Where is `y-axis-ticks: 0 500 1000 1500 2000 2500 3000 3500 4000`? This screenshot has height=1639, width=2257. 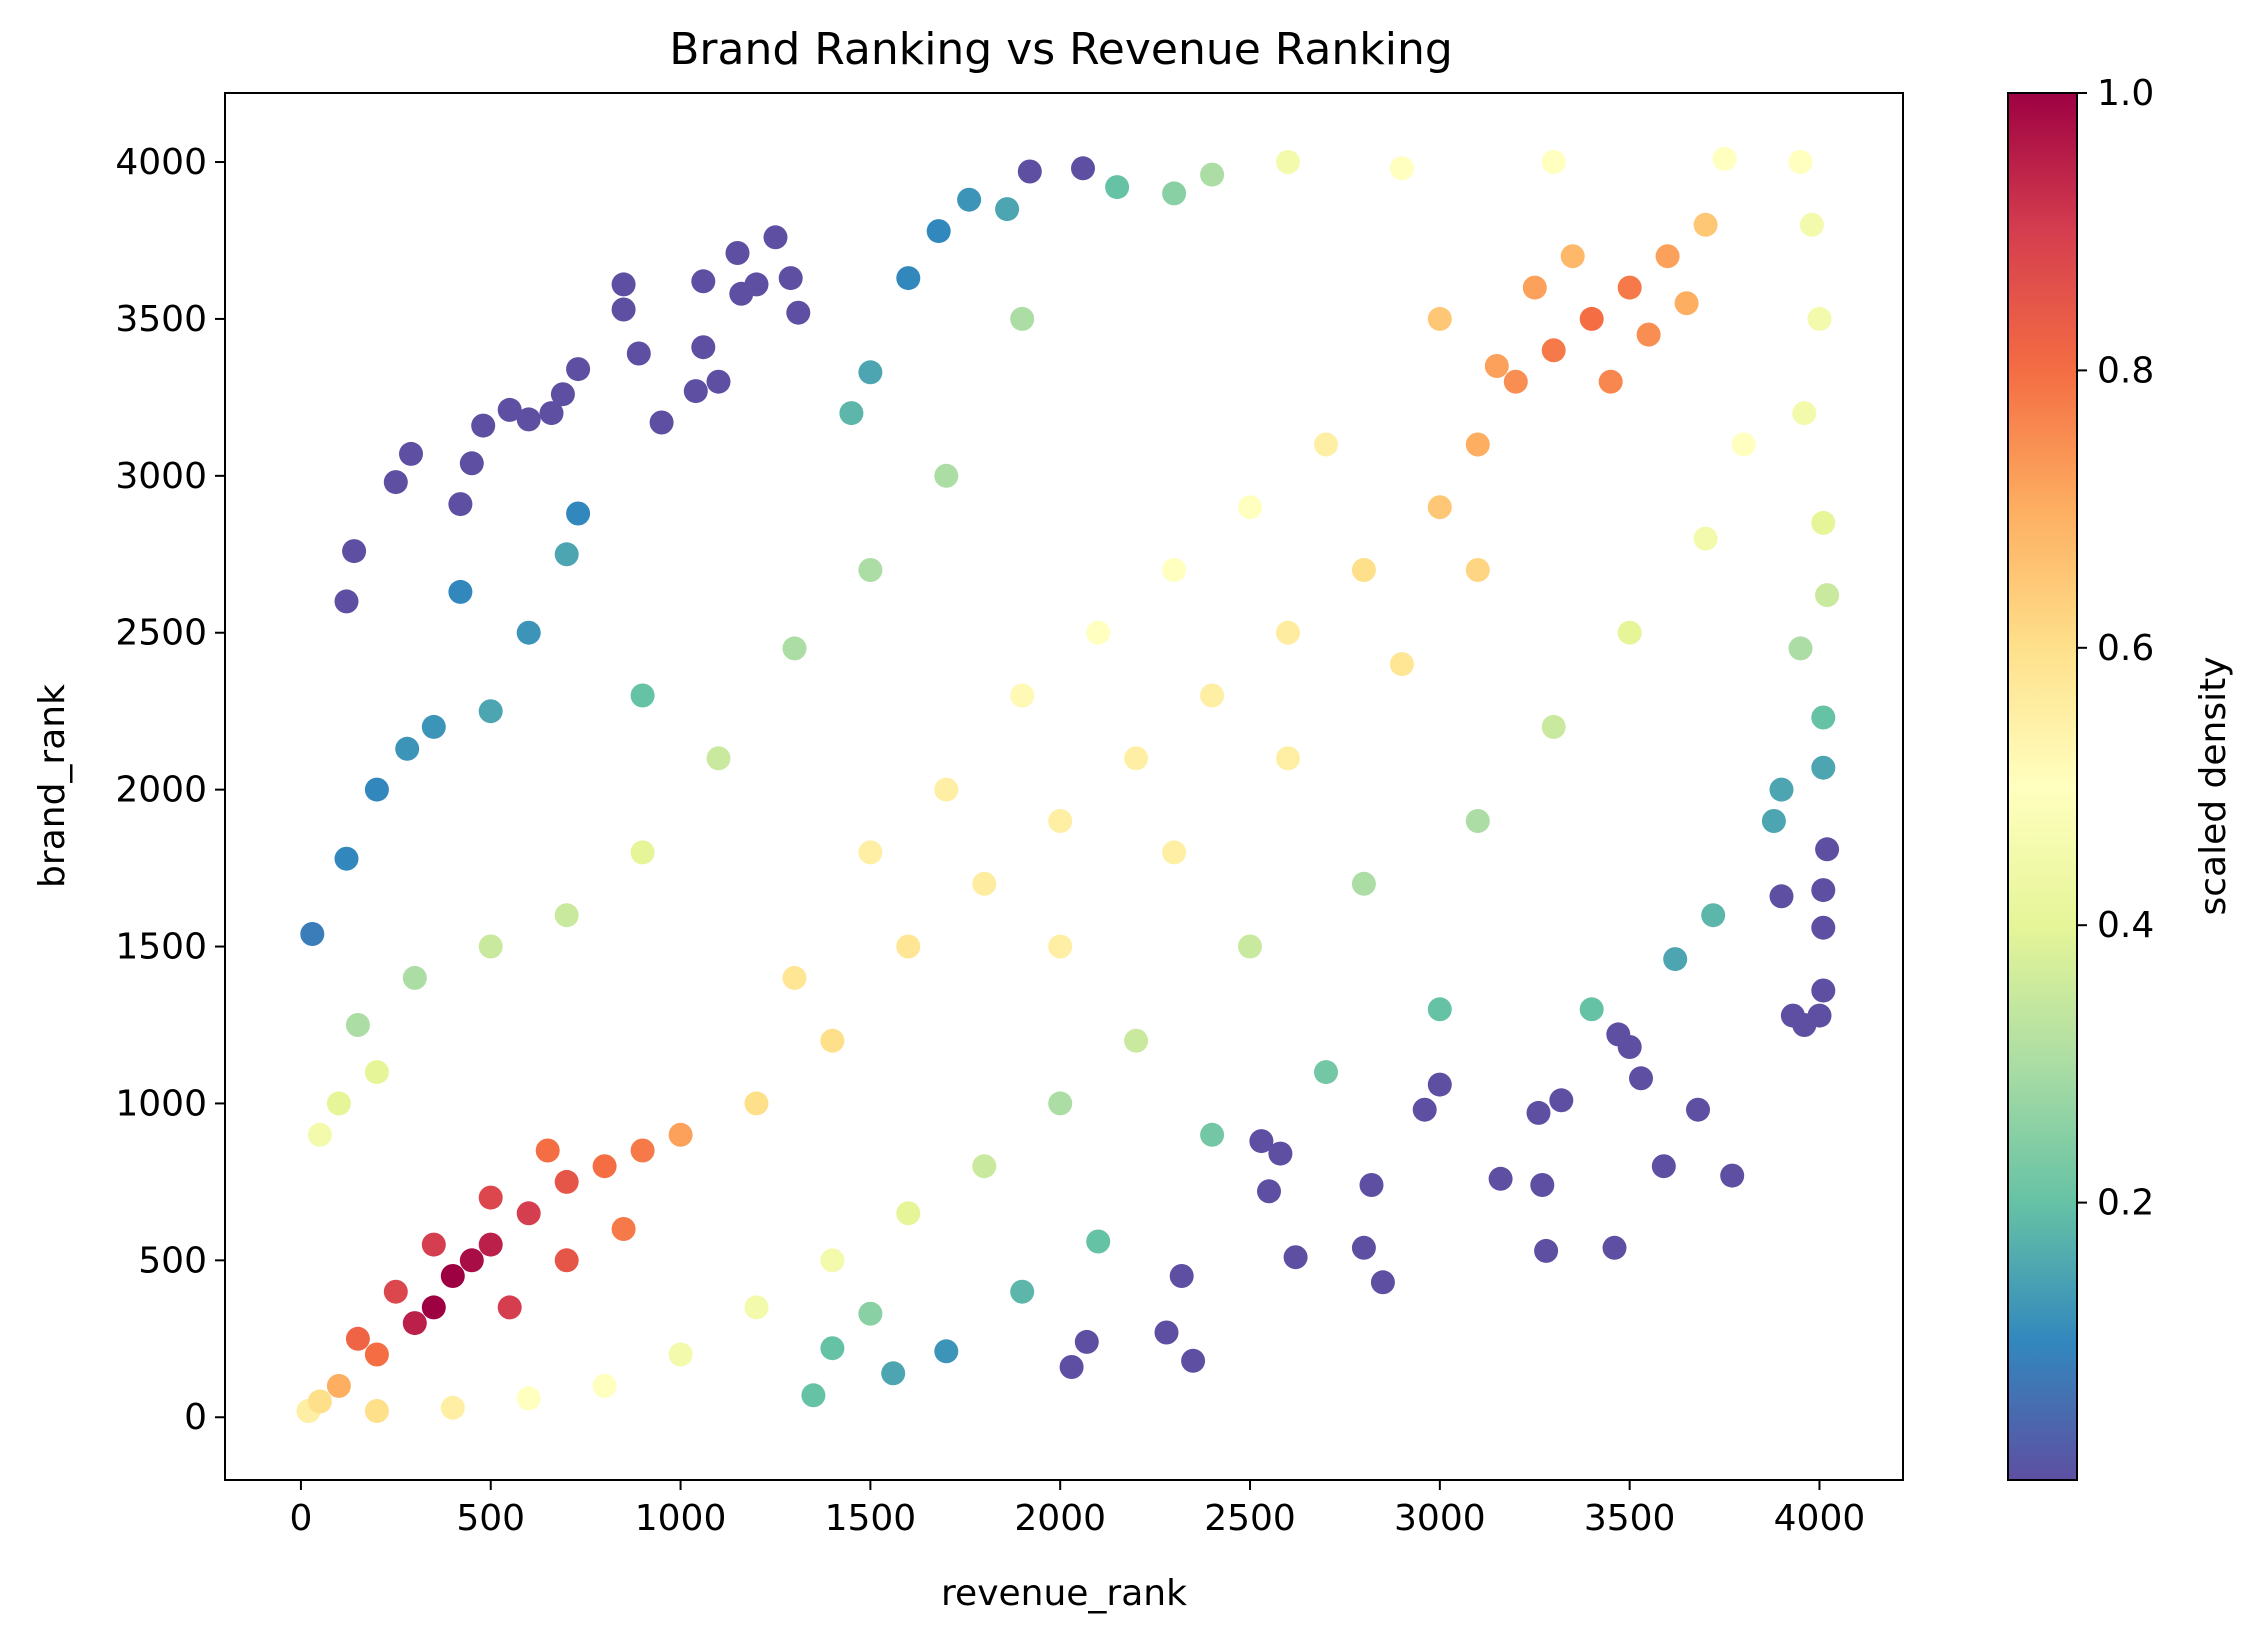
y-axis-ticks: 0 500 1000 1500 2000 2500 3000 3500 4000 is located at coordinates (170, 790).